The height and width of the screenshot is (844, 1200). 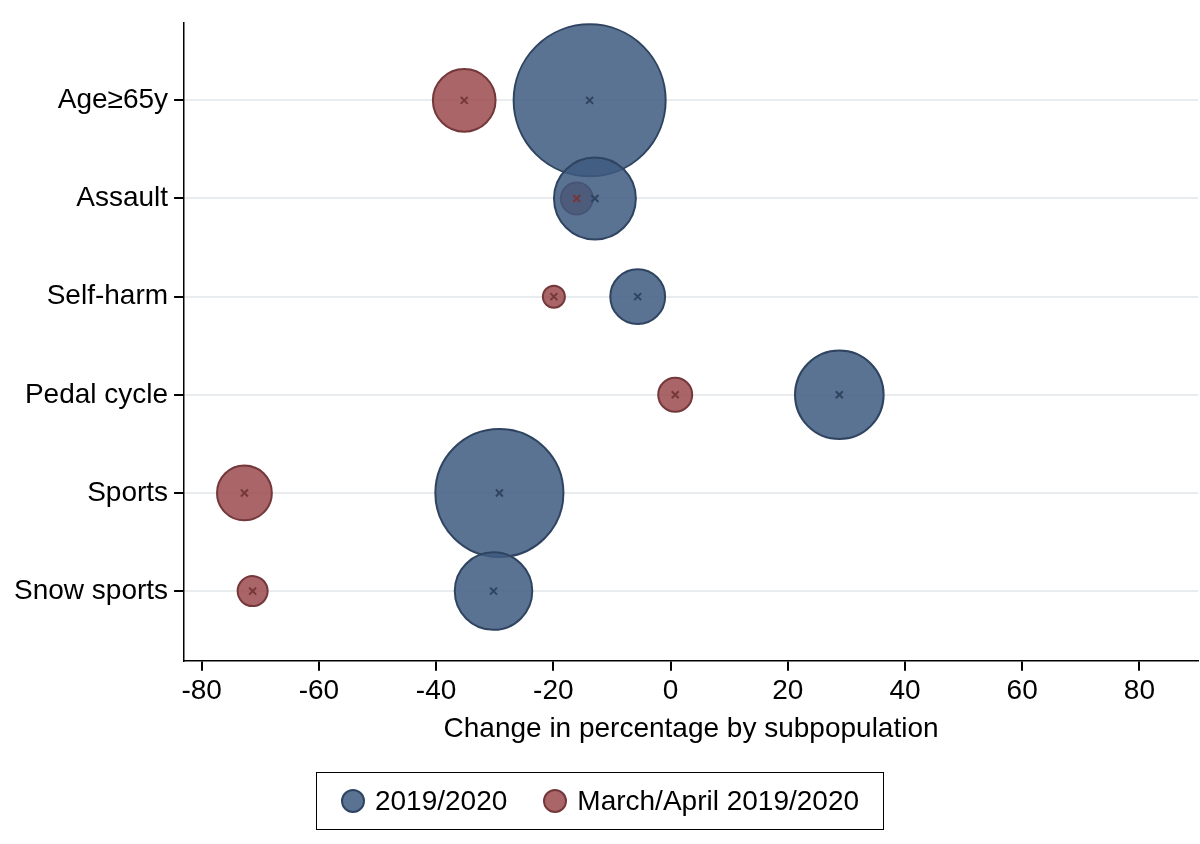 What do you see at coordinates (553, 690) in the screenshot?
I see `x-tick-label: -20` at bounding box center [553, 690].